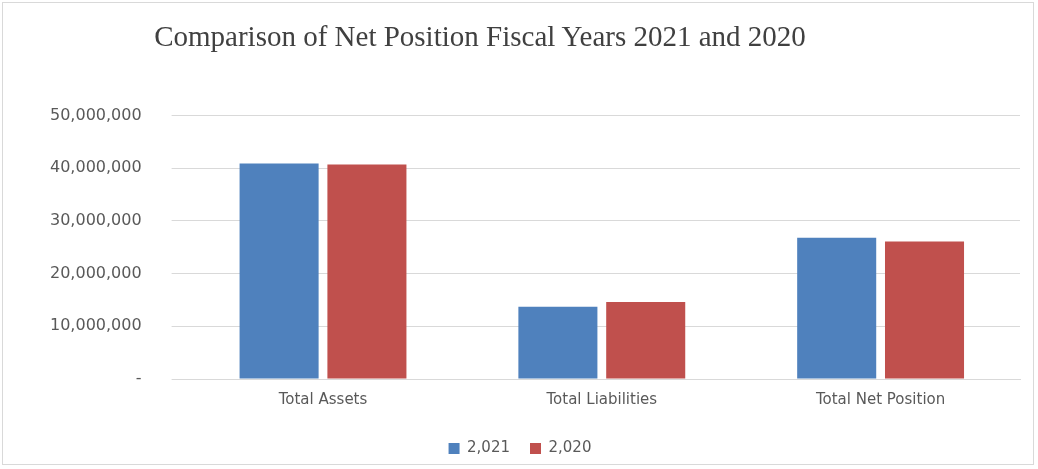 The width and height of the screenshot is (1038, 469). Describe the element at coordinates (480, 36) in the screenshot. I see `chart-title: Comparison of Net Position Fiscal Years 2021 and 2020` at that location.